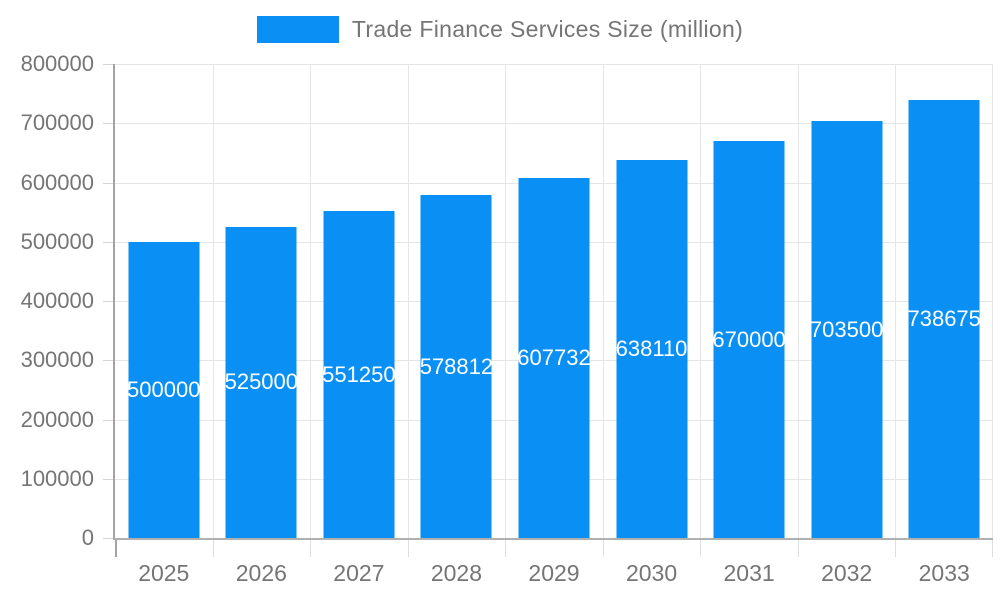  I want to click on bar: 578812, so click(456, 366).